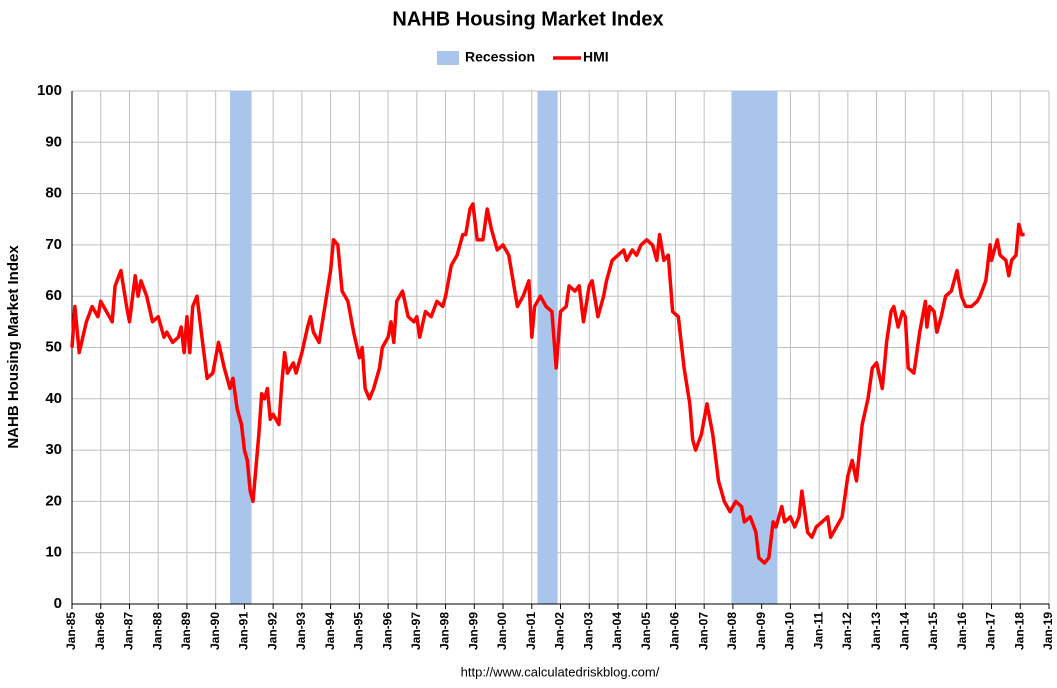 The image size is (1057, 688). I want to click on x-tick-label: Jan-16, so click(962, 631).